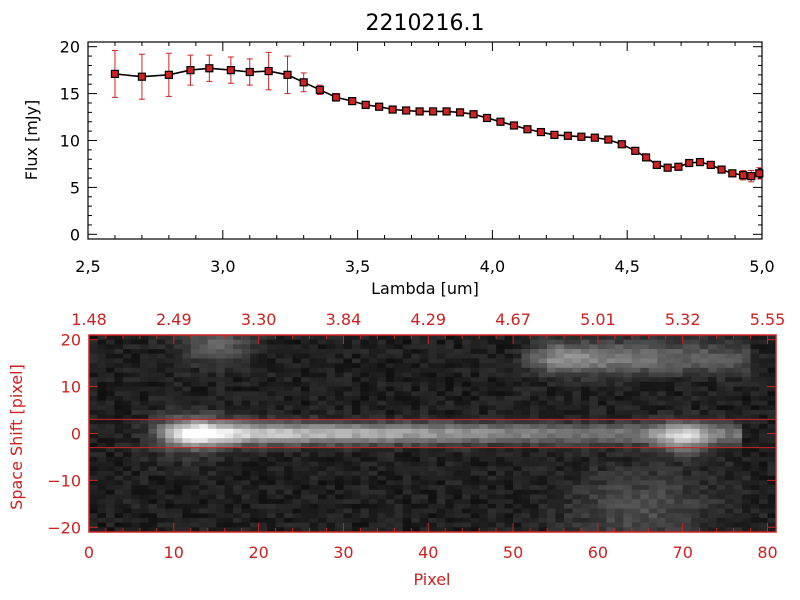  I want to click on image-top-tick-label: 5.01, so click(598, 319).